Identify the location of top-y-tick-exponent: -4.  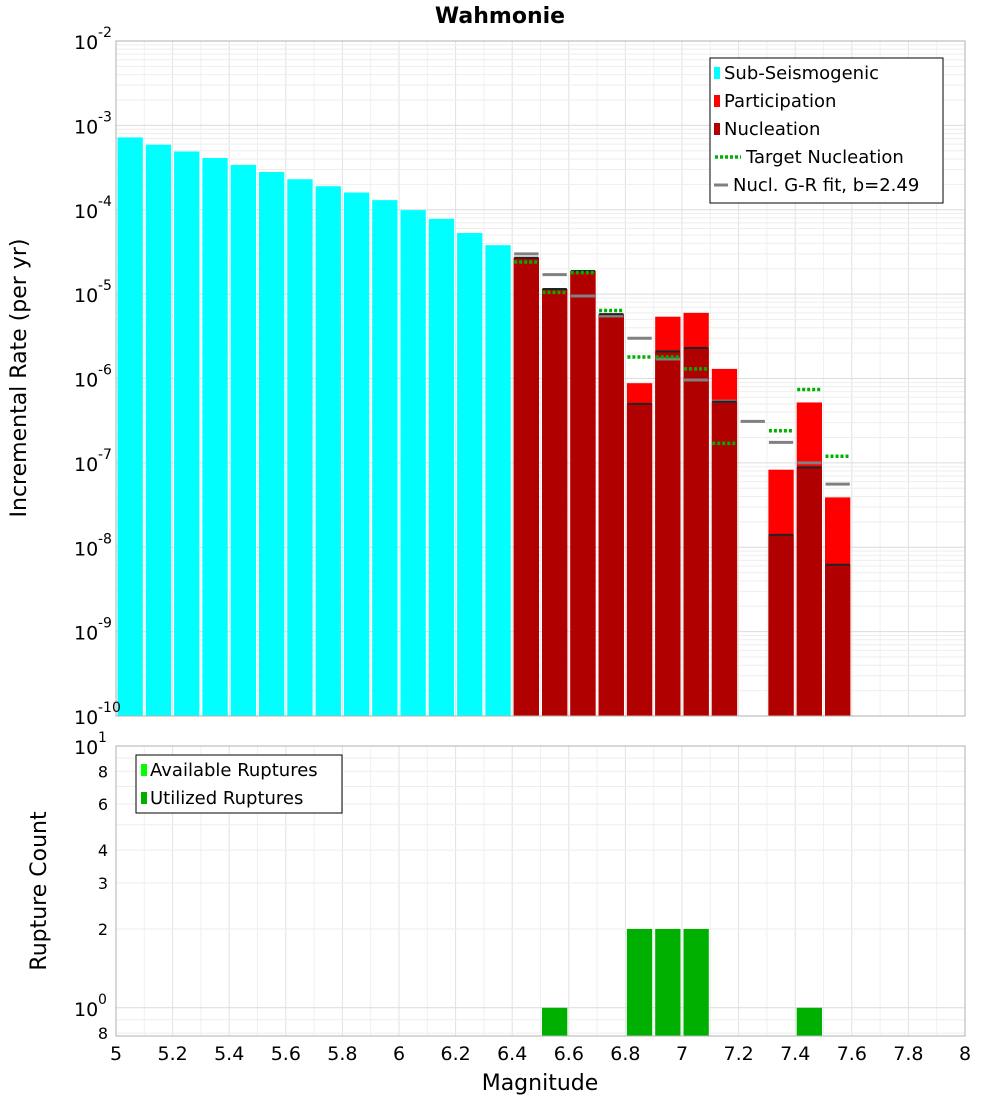
(105, 202).